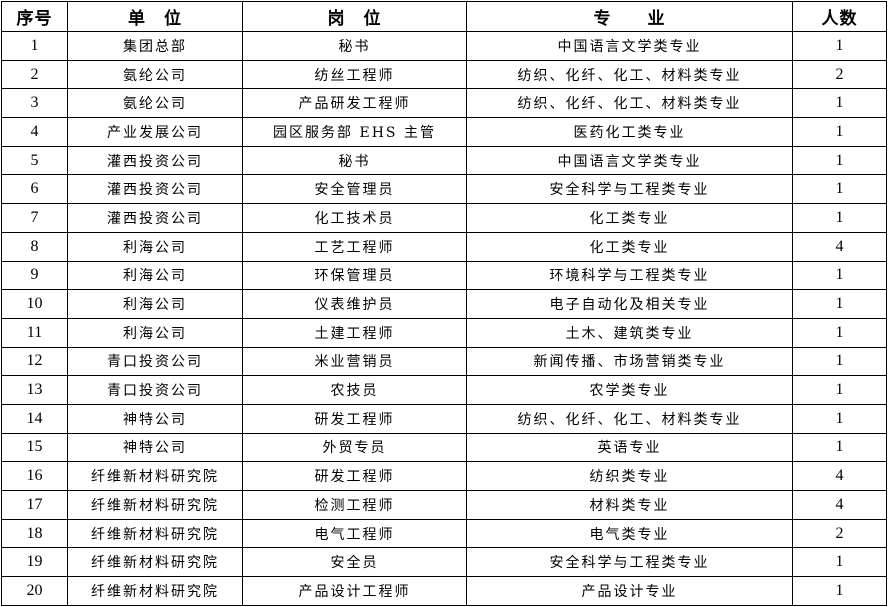  I want to click on cell-unit: 产业发展公司, so click(155, 132).